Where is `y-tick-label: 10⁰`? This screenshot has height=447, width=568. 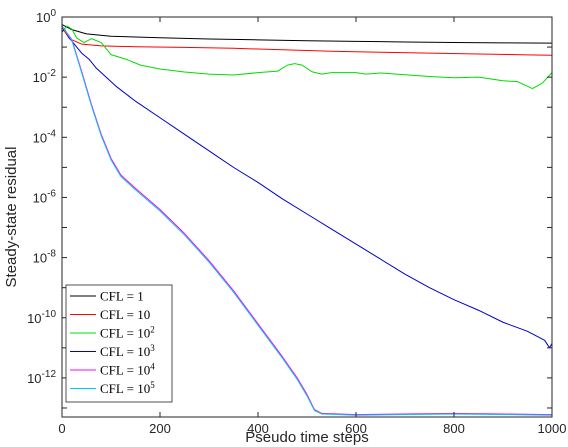 y-tick-label: 10⁰ is located at coordinates (46, 16).